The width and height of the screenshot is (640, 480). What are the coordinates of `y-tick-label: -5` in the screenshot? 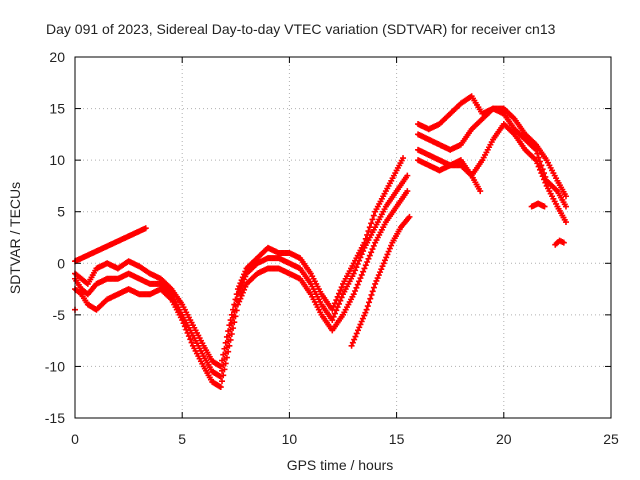 It's located at (59, 315).